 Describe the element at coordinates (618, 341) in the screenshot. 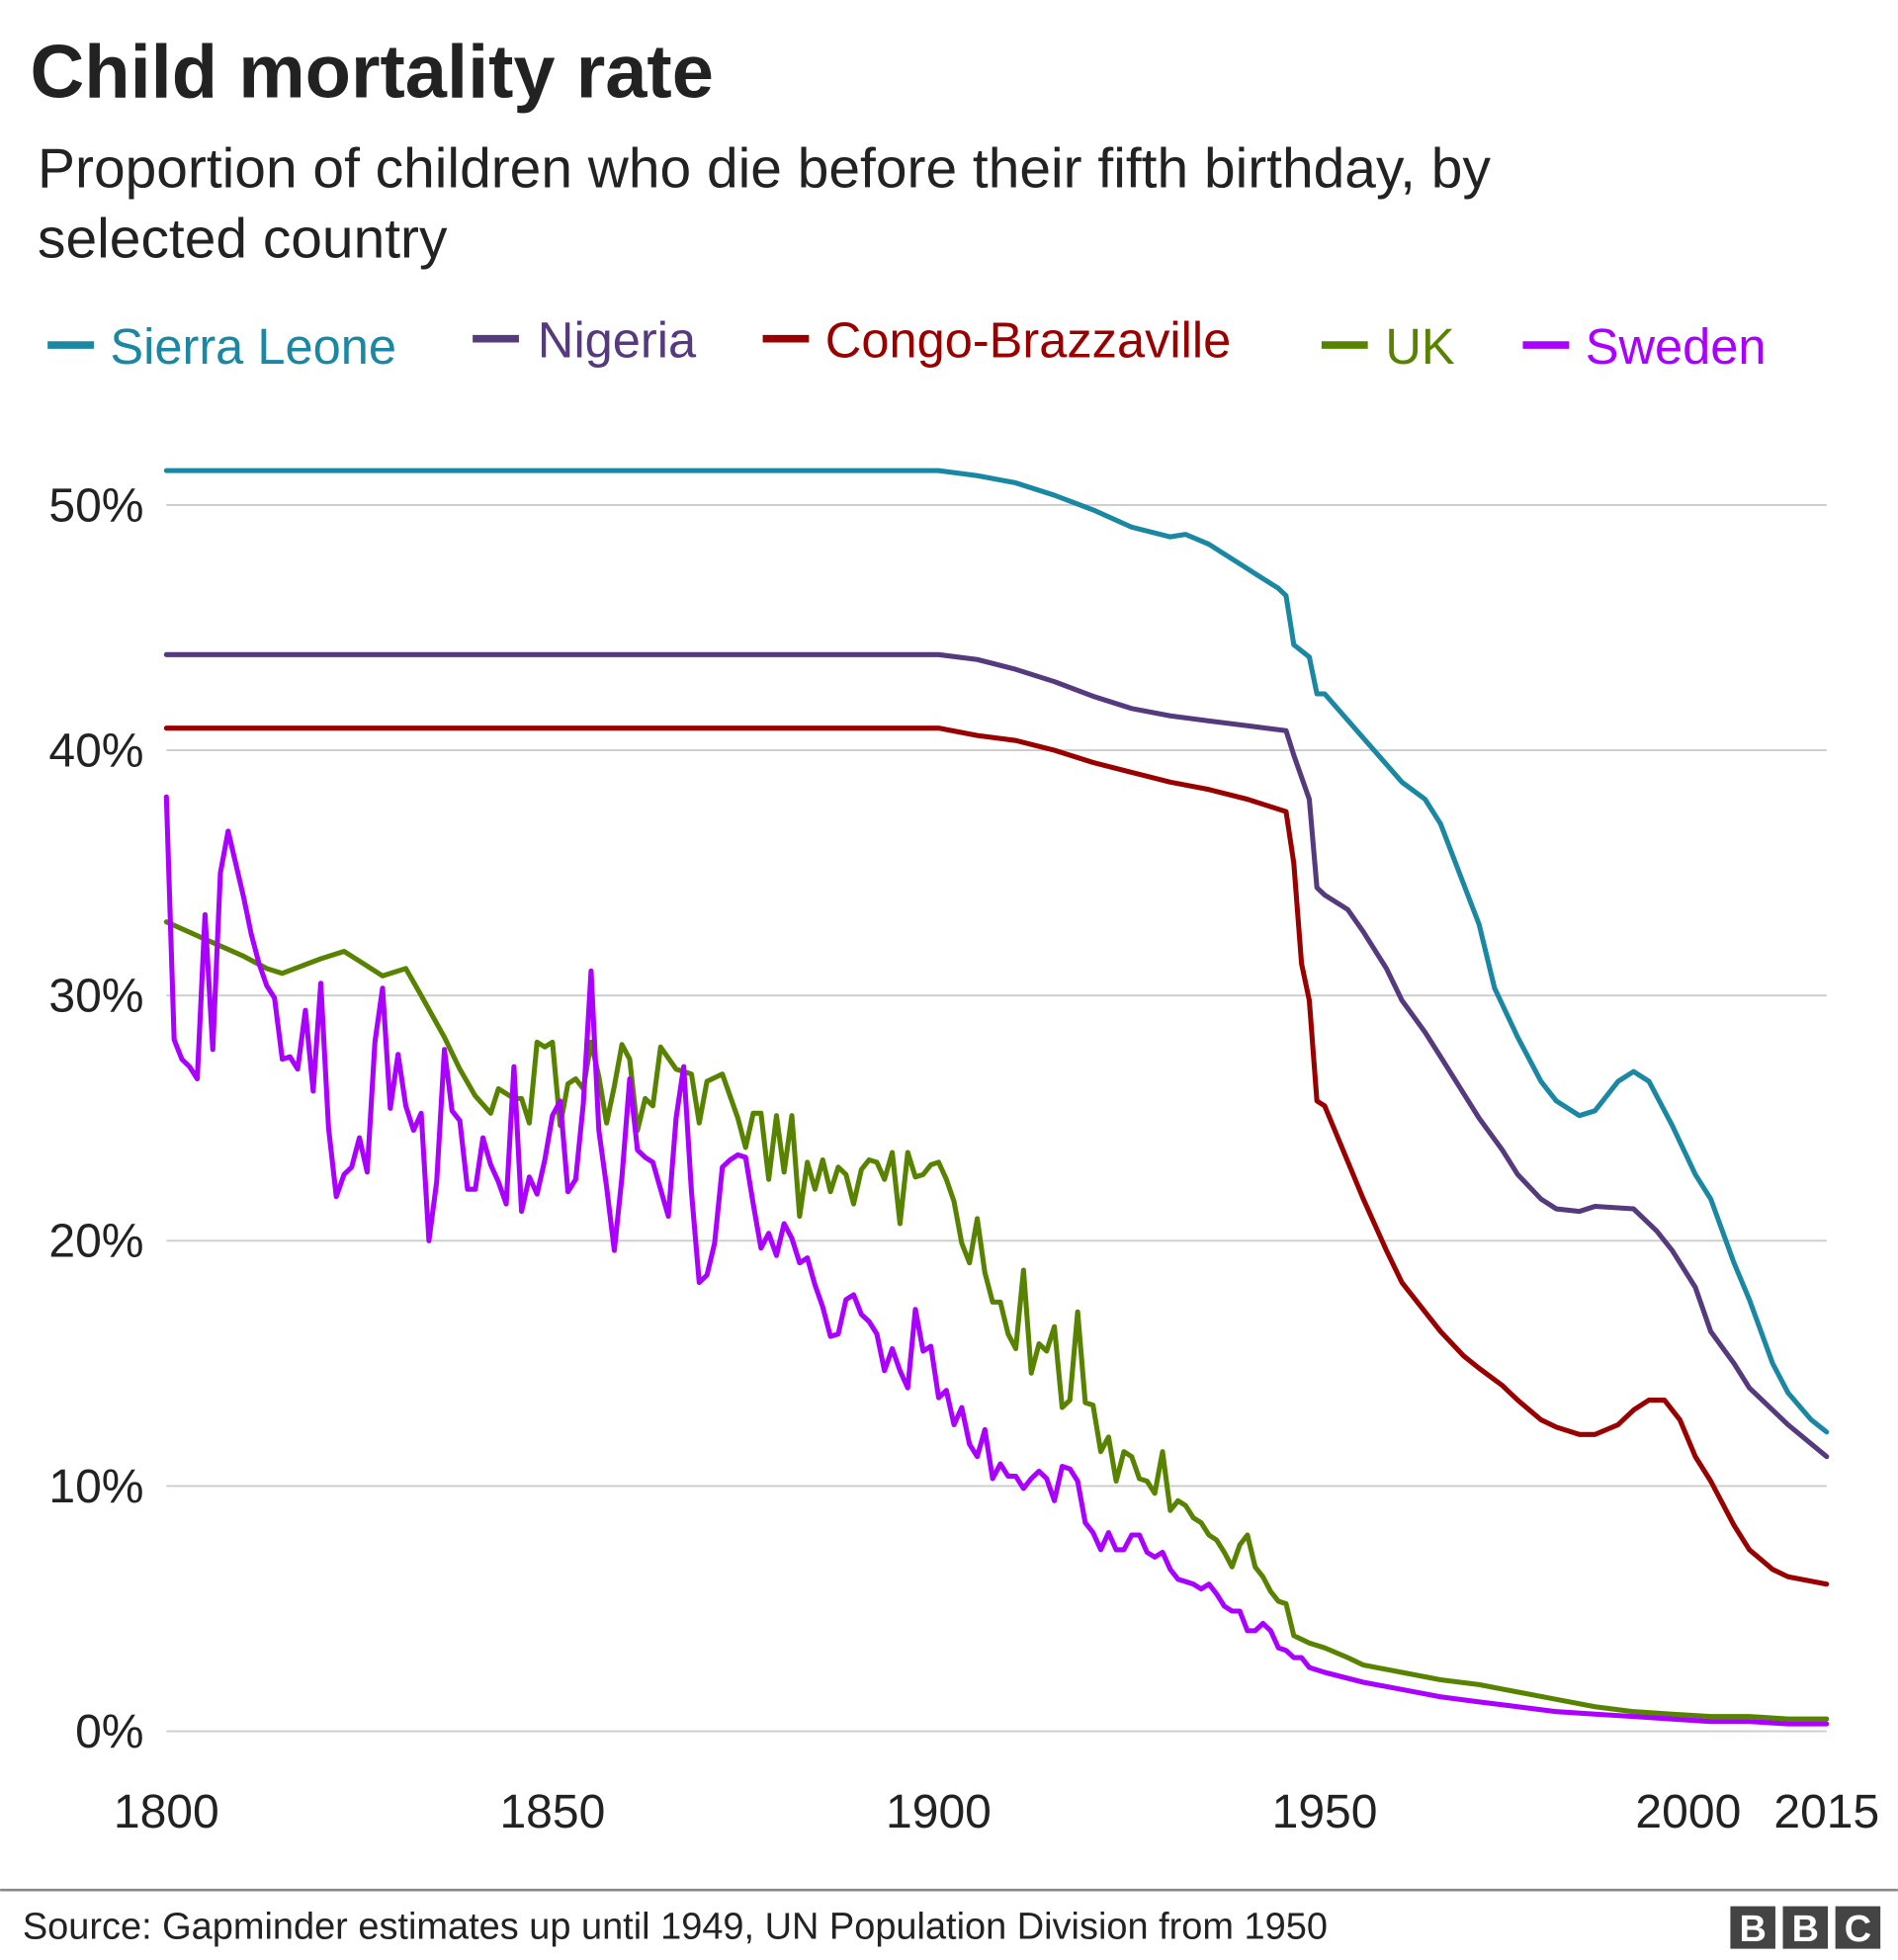

I see `legend-label: Nigeria` at that location.